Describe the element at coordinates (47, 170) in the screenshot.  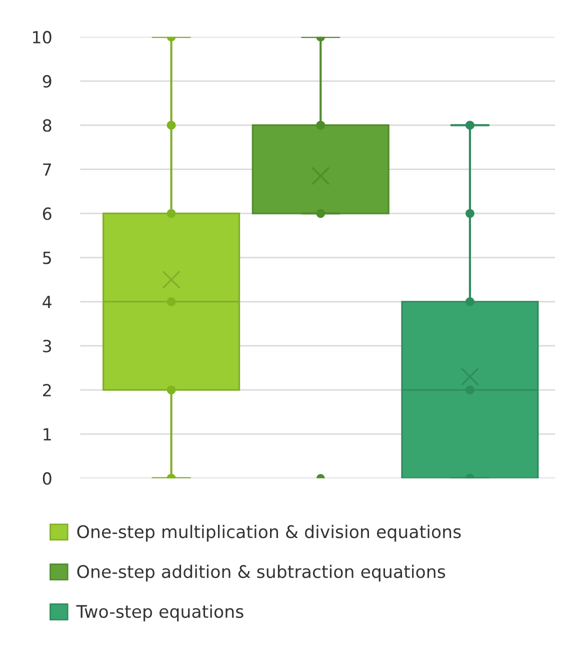
I see `y-tick-label: 7` at that location.